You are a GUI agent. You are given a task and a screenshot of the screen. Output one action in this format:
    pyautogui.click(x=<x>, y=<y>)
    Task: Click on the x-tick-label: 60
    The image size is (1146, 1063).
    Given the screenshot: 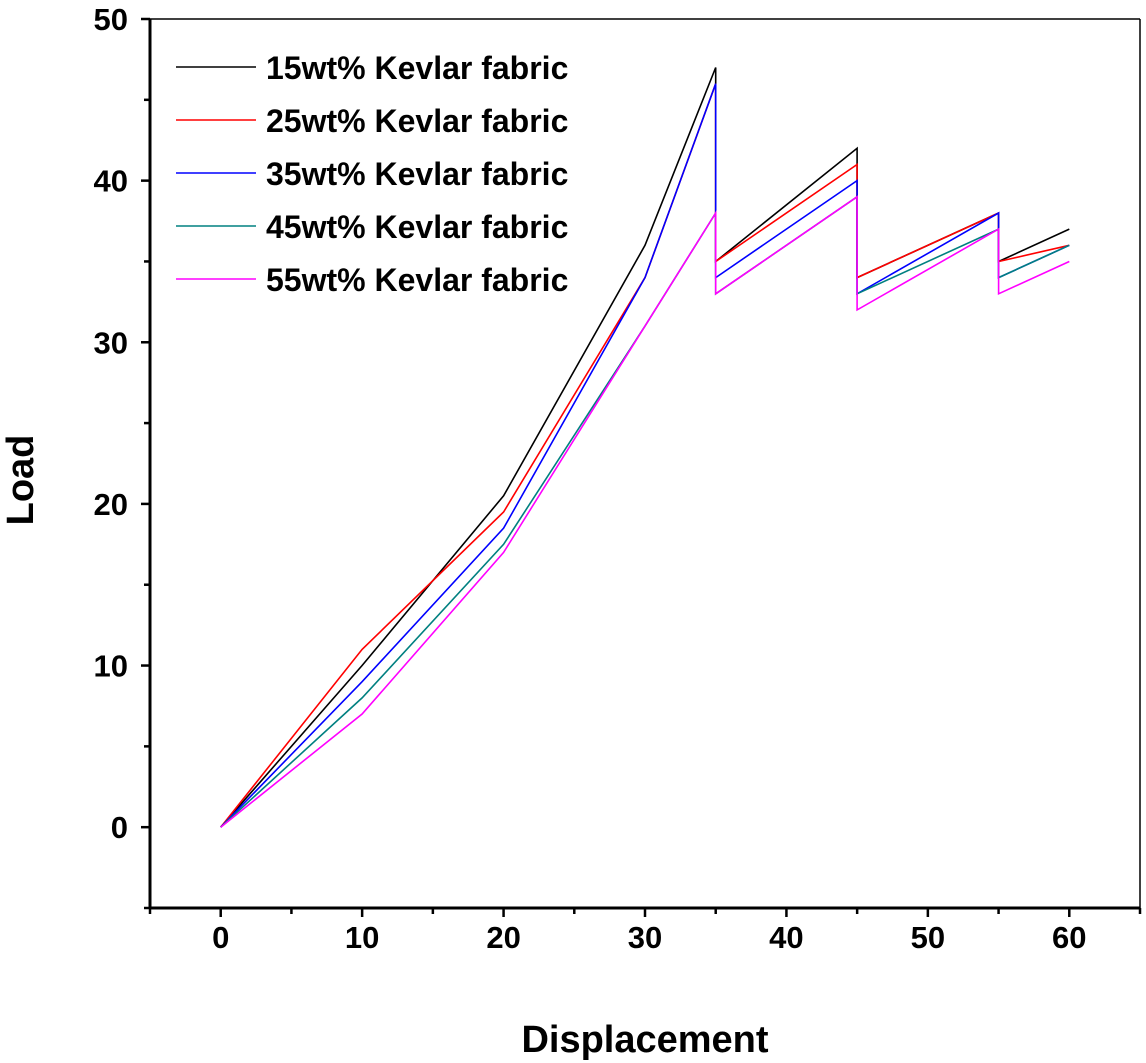 What is the action you would take?
    pyautogui.click(x=1069, y=937)
    